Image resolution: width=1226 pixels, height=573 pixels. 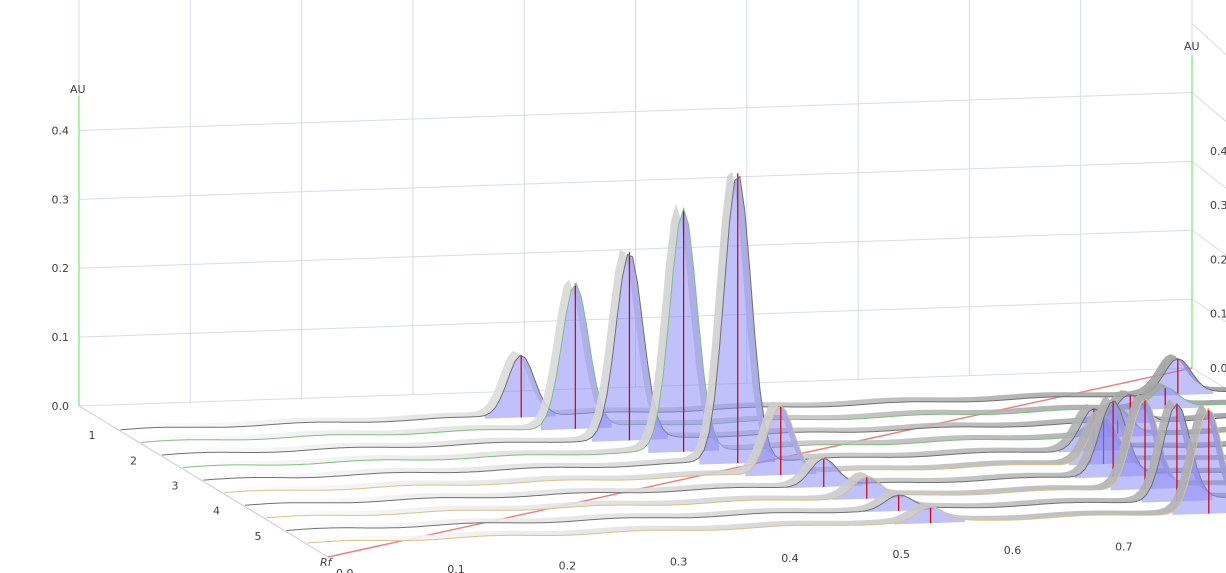 What do you see at coordinates (175, 486) in the screenshot?
I see `lane-tick: 3` at bounding box center [175, 486].